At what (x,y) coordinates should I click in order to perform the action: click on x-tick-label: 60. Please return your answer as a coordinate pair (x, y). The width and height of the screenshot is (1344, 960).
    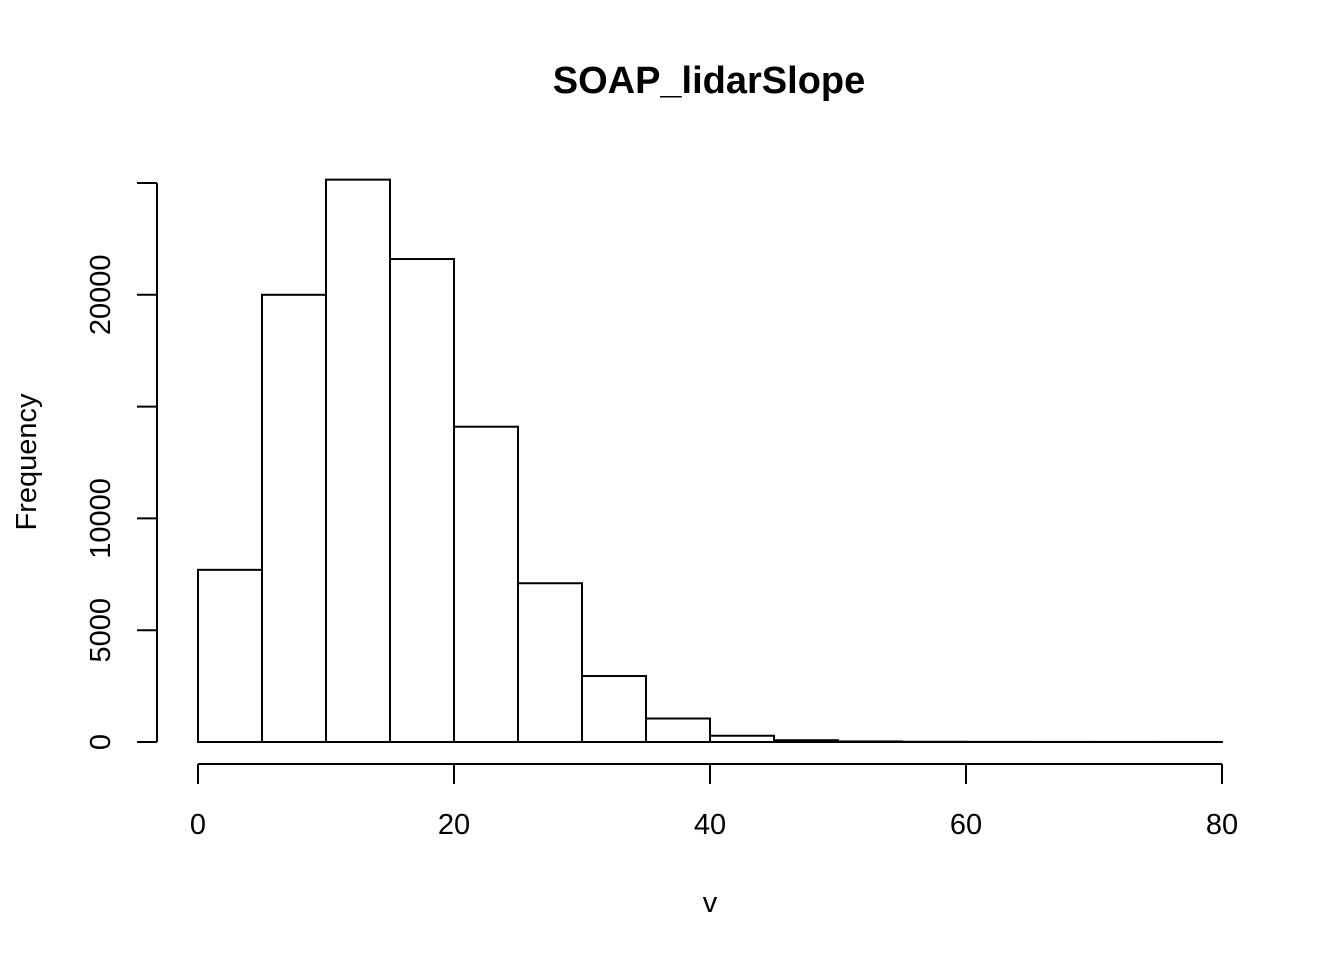
    Looking at the image, I should click on (966, 825).